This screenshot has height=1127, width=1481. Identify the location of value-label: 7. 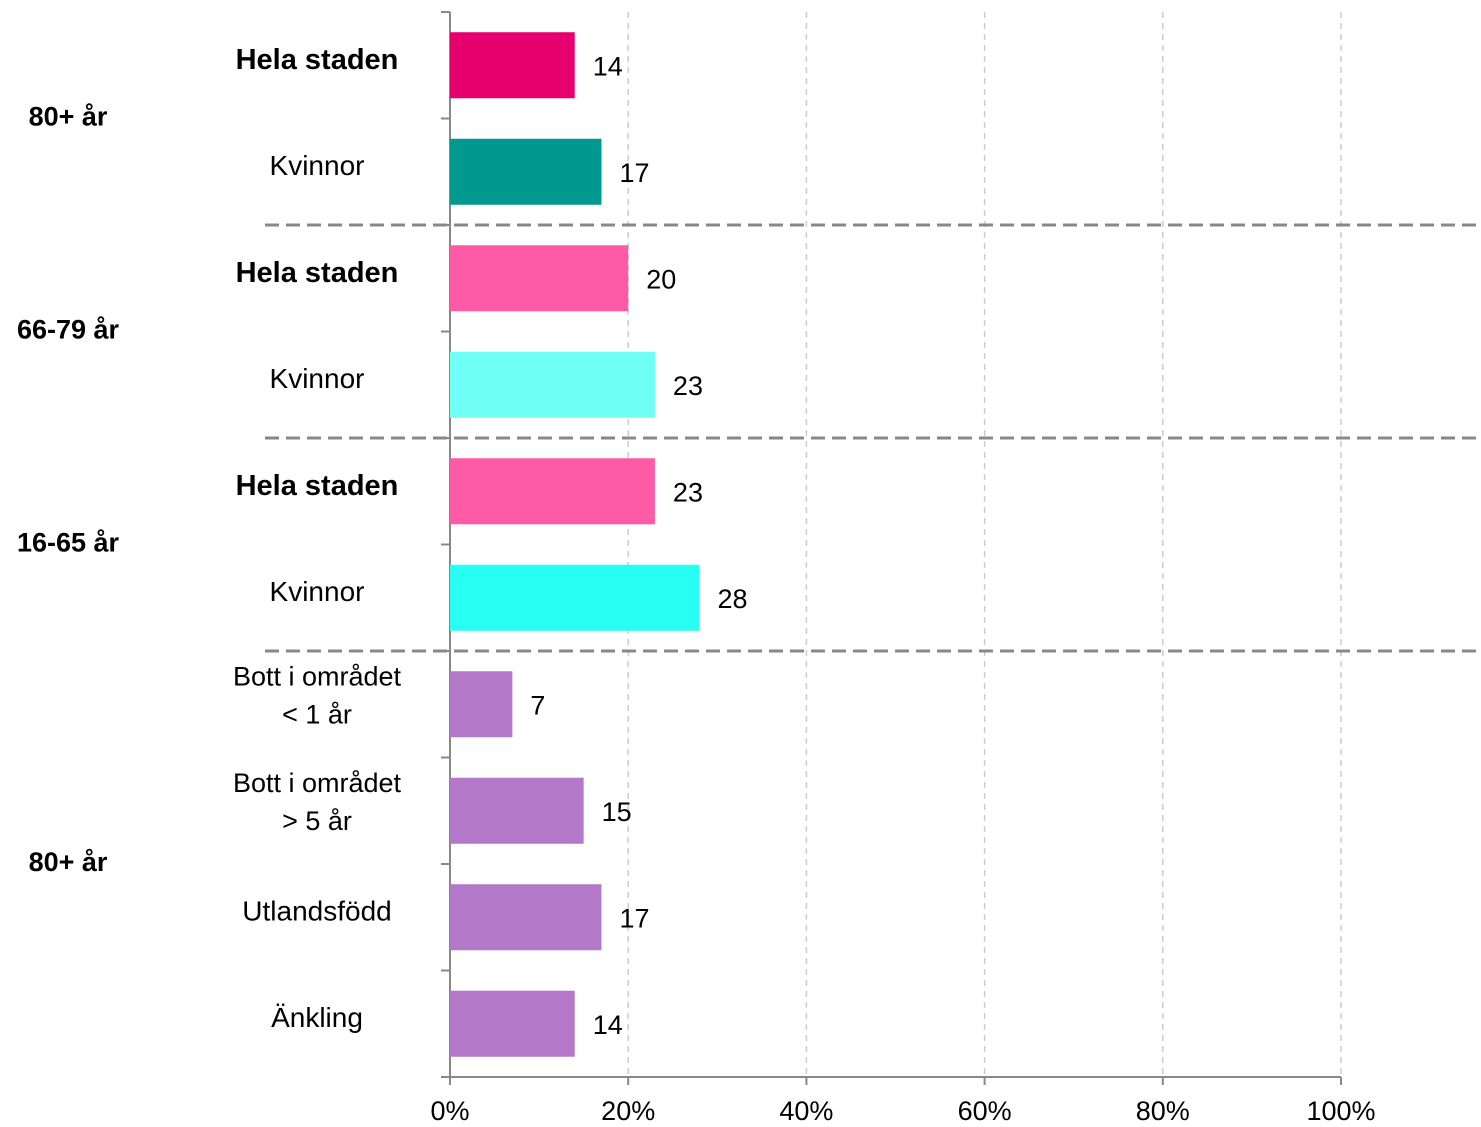
(537, 705).